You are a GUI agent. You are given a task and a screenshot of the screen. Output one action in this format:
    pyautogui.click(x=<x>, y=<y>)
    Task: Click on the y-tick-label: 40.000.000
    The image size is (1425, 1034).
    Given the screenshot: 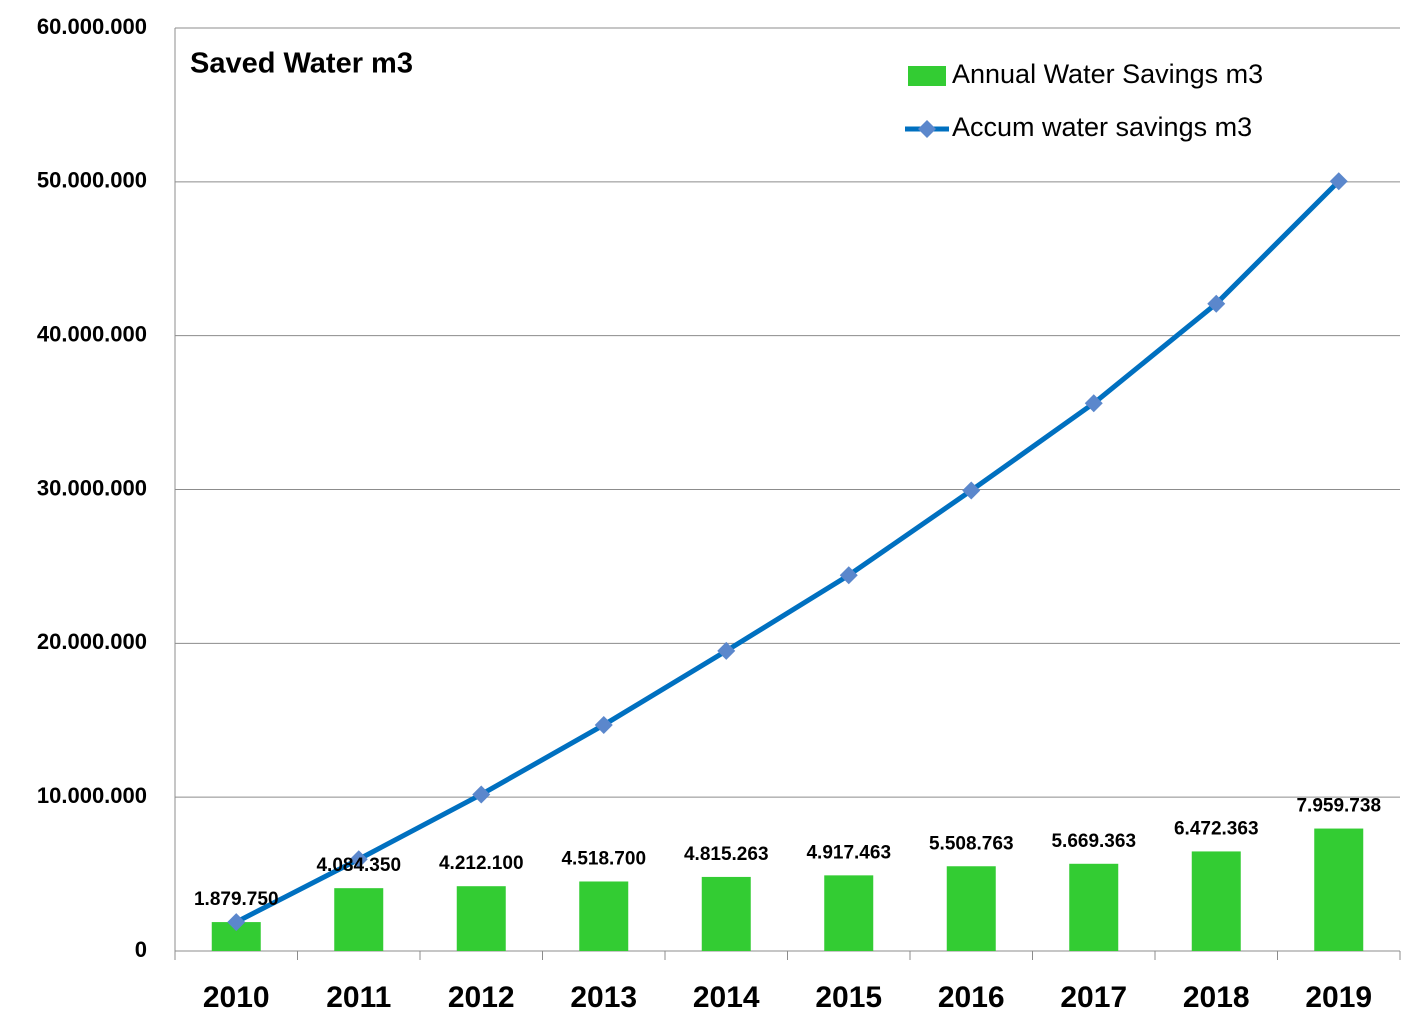 What is the action you would take?
    pyautogui.click(x=92, y=333)
    